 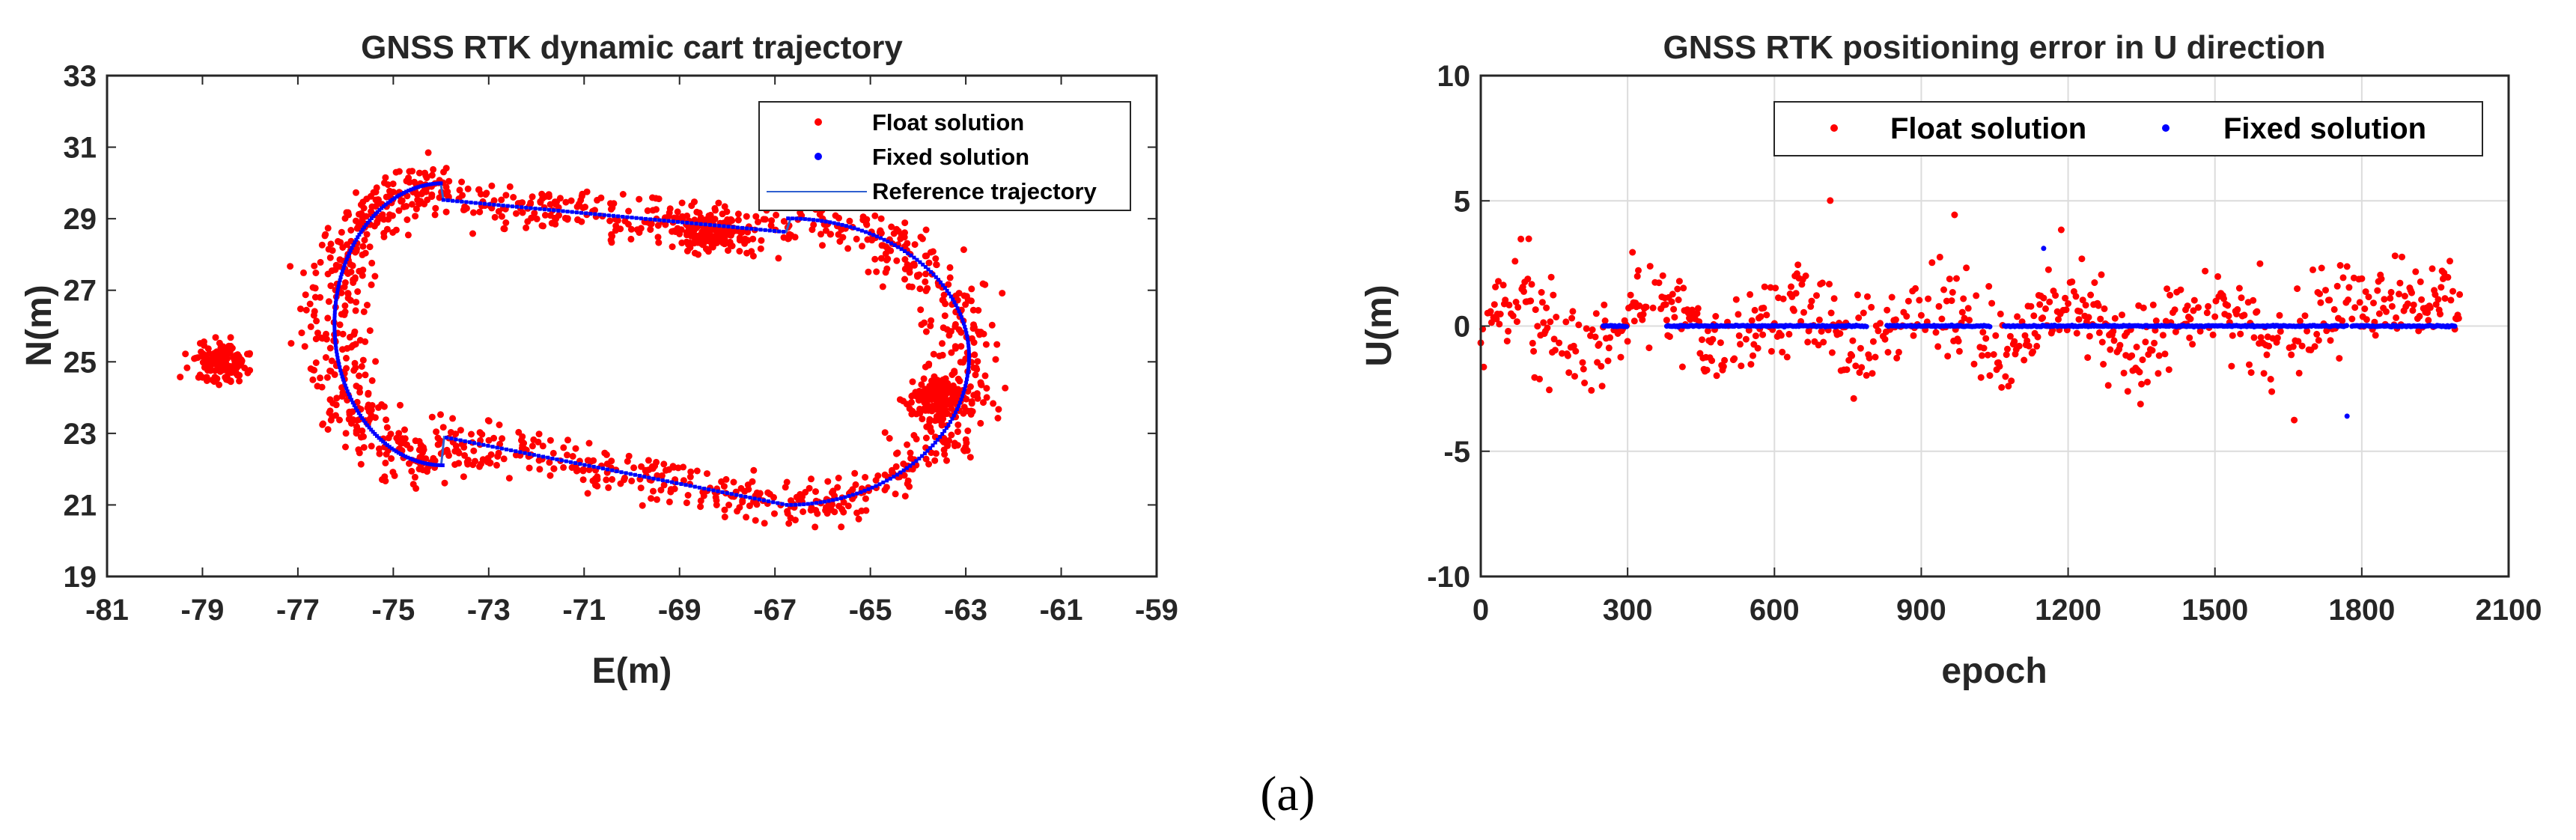 I want to click on y-axis-label: N(m), so click(x=39, y=325).